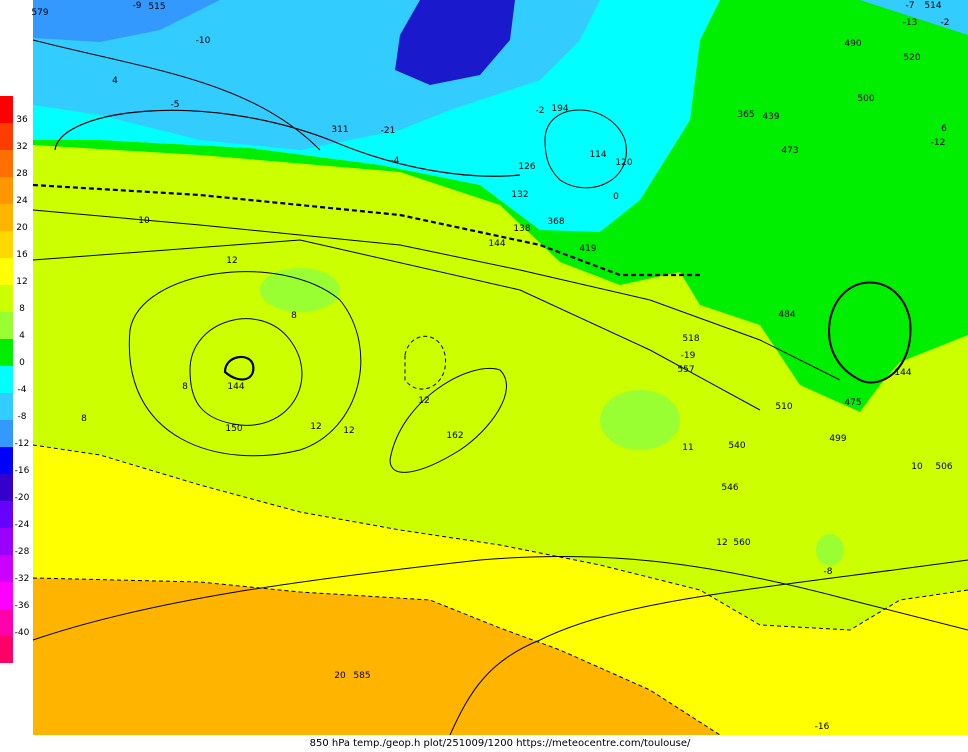 This screenshot has height=752, width=968. What do you see at coordinates (203, 41) in the screenshot?
I see `contour-label: -10` at bounding box center [203, 41].